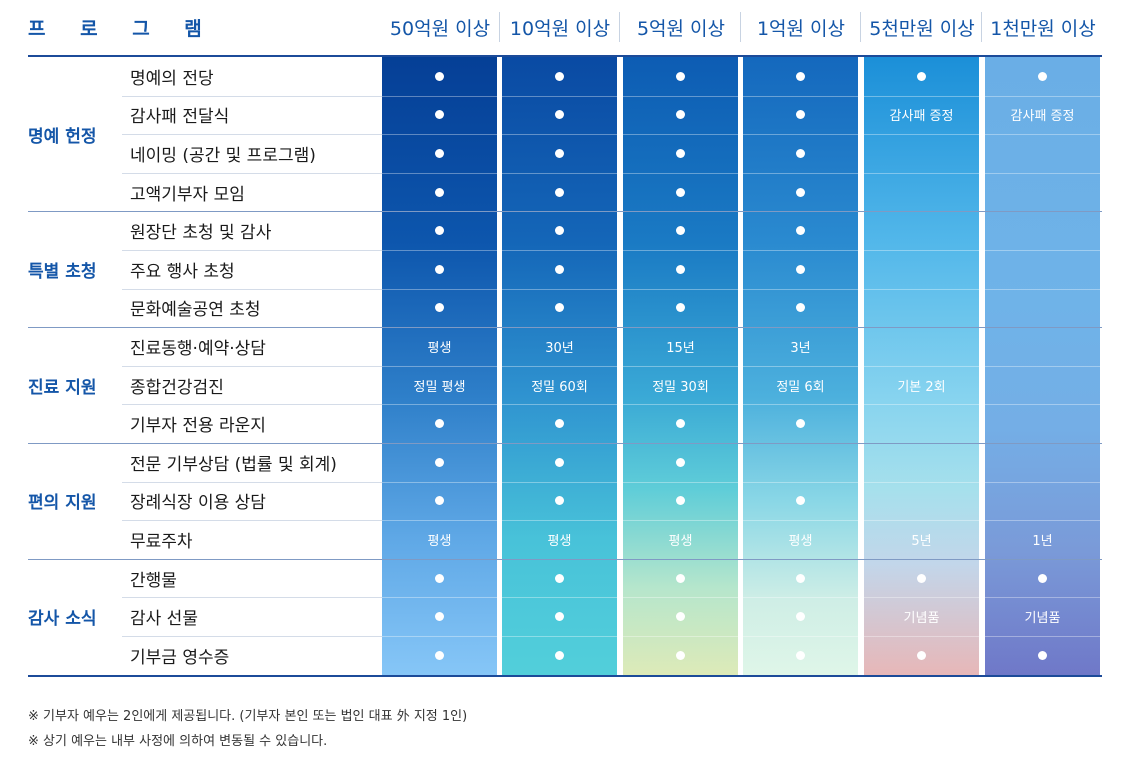 This screenshot has height=771, width=1125. What do you see at coordinates (182, 271) in the screenshot?
I see `benefit-item: 주요 행사 초청` at bounding box center [182, 271].